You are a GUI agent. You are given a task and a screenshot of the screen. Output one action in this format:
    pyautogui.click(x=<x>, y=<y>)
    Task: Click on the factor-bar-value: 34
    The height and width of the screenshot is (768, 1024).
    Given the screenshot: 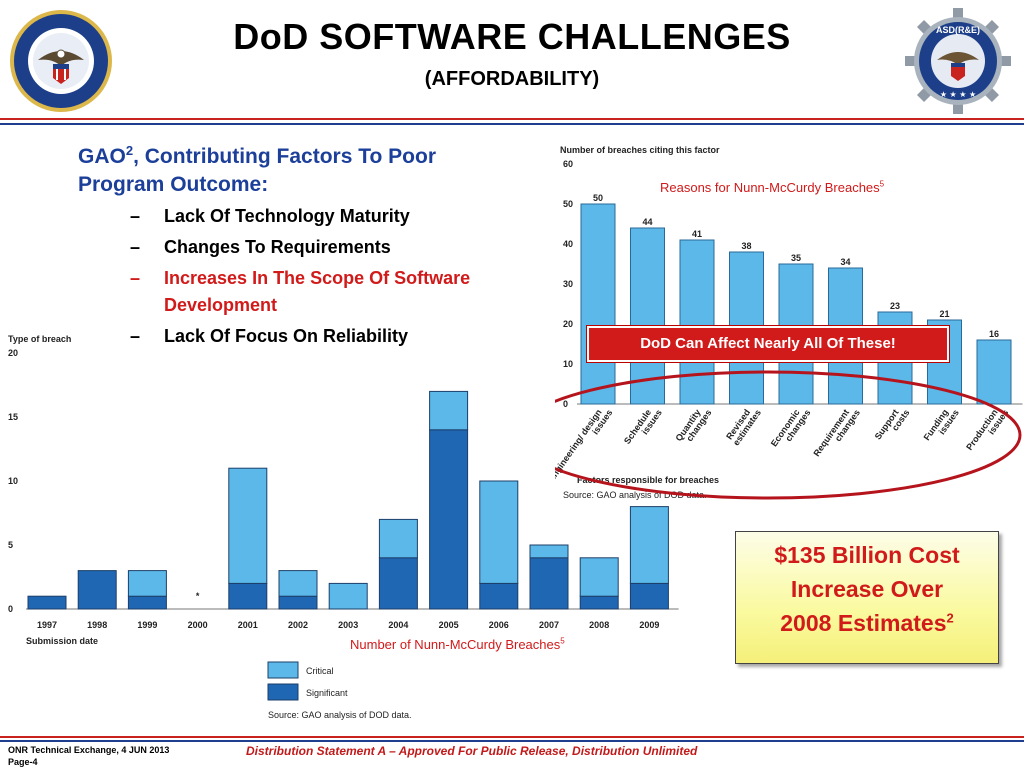 What is the action you would take?
    pyautogui.click(x=845, y=262)
    